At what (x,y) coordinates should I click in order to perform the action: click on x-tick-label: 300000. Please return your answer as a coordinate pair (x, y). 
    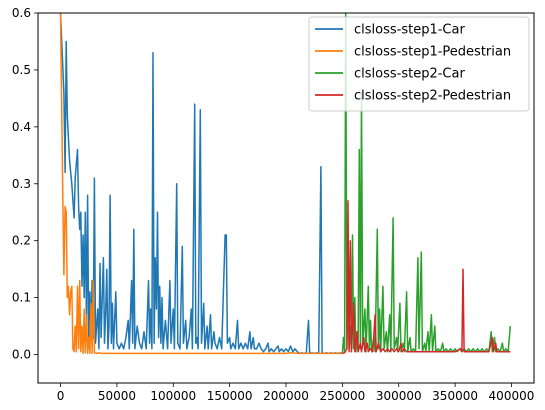
    Looking at the image, I should click on (399, 396).